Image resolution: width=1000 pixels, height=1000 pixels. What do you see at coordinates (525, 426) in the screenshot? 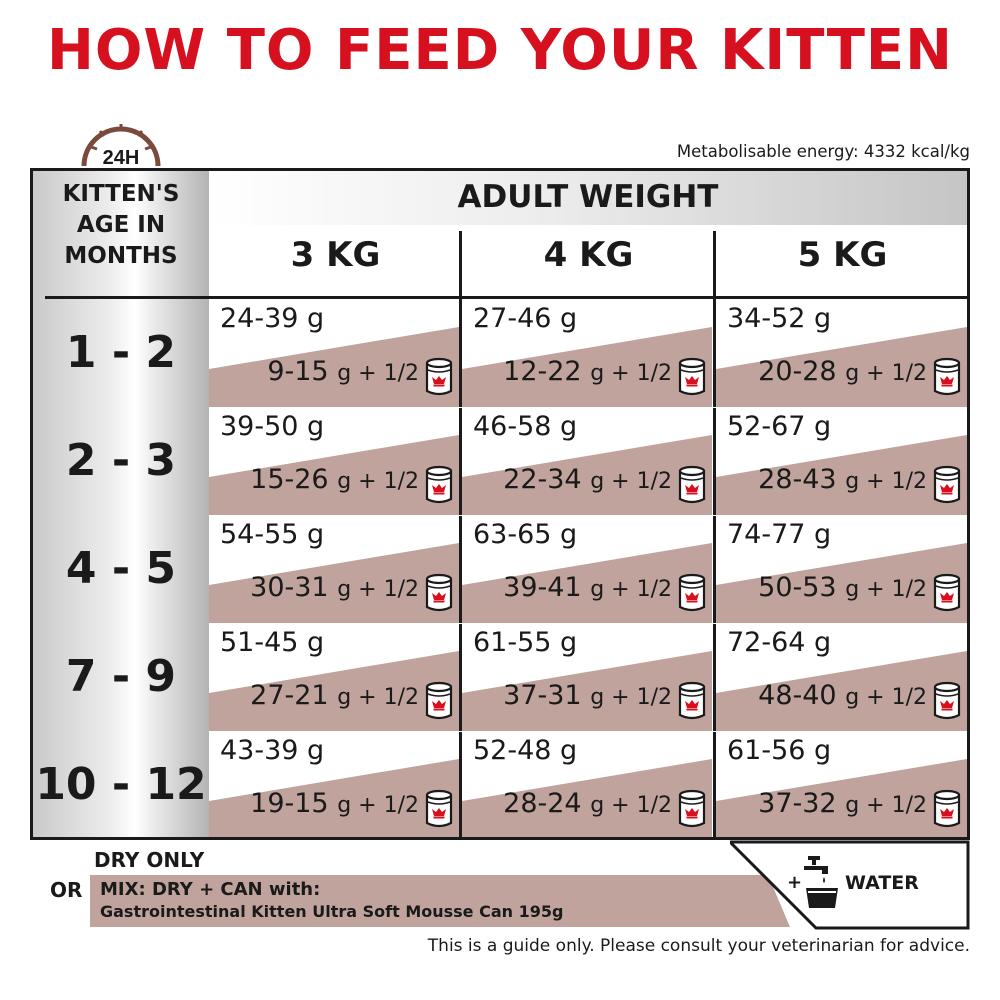
I see `dry-only-amount: 46-58 g` at bounding box center [525, 426].